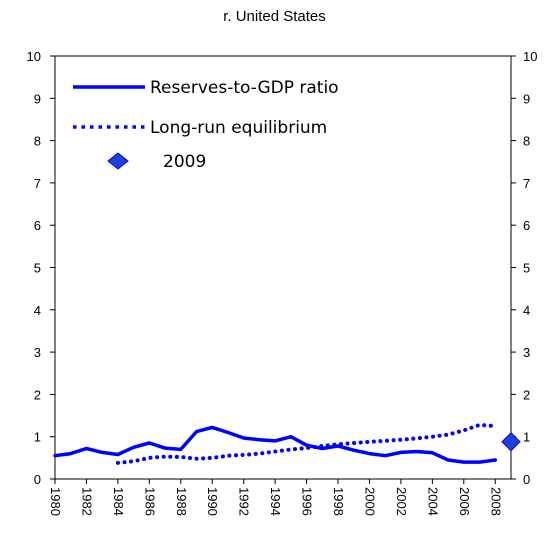  What do you see at coordinates (464, 501) in the screenshot?
I see `x-tick-label: 2006` at bounding box center [464, 501].